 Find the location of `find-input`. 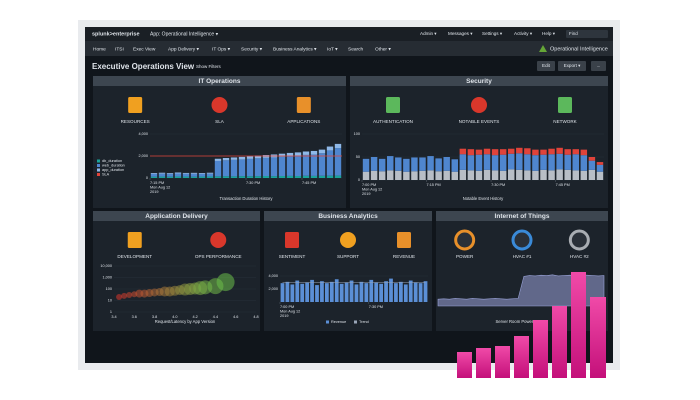

find-input is located at coordinates (587, 34).